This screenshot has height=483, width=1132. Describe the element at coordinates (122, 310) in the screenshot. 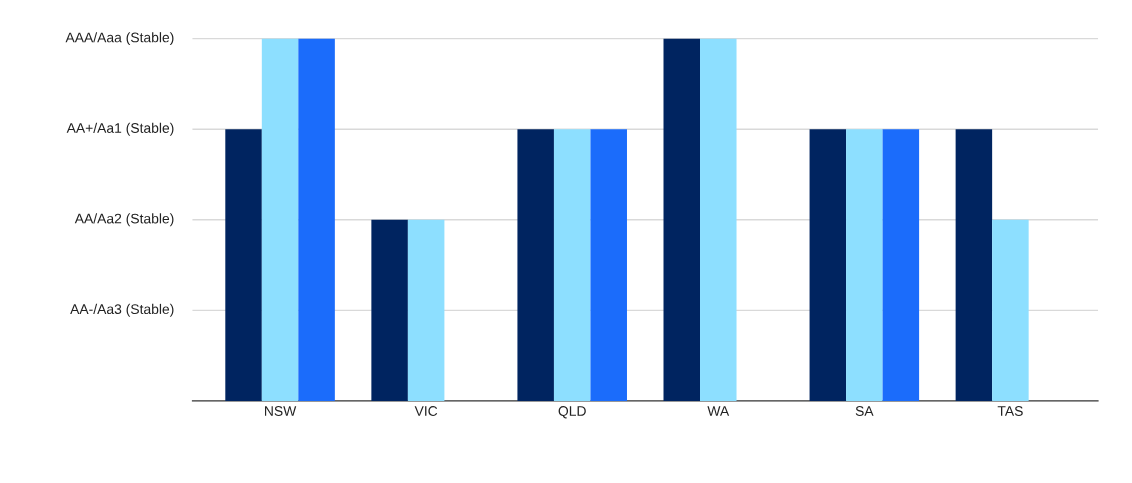

I see `text: AA-/Aa3 (Stable)` at that location.